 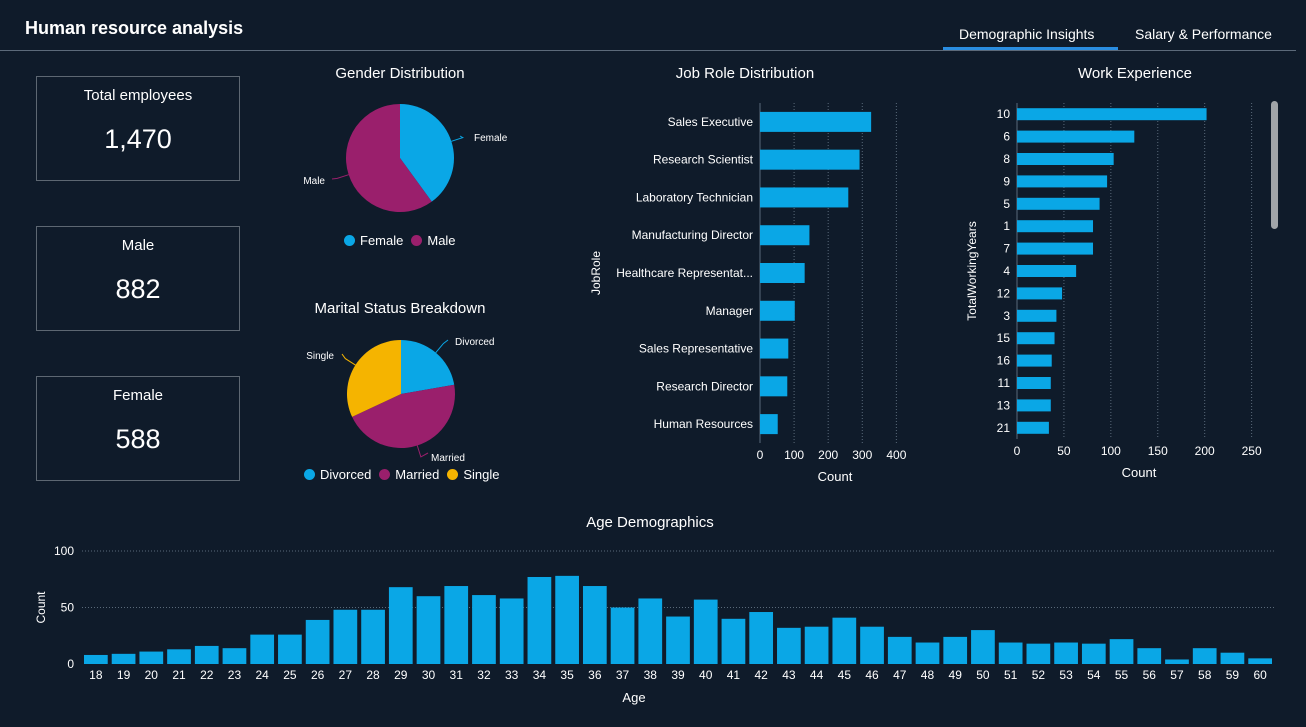 What do you see at coordinates (729, 311) in the screenshot?
I see `category-label: Manager` at bounding box center [729, 311].